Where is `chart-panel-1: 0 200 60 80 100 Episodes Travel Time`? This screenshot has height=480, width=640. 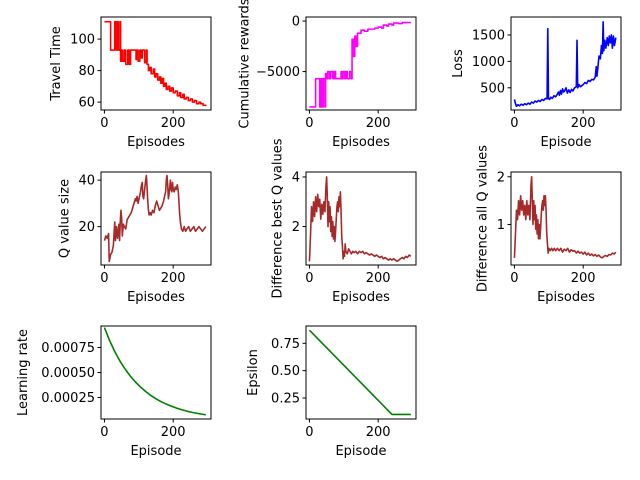
chart-panel-1: 0 200 60 80 100 Episodes Travel Time is located at coordinates (130, 83).